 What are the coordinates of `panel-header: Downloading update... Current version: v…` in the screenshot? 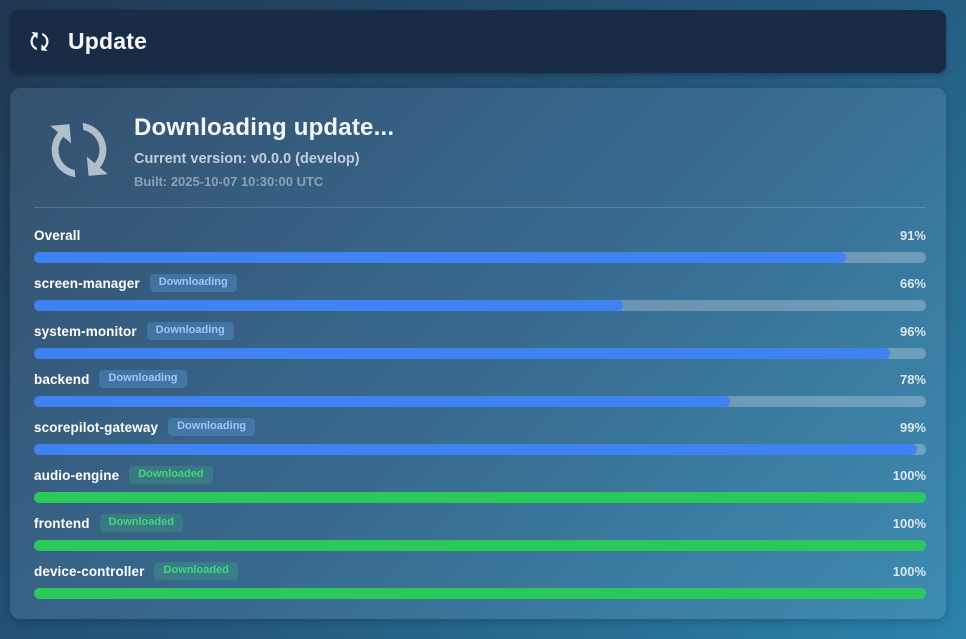 It's located at (480, 150).